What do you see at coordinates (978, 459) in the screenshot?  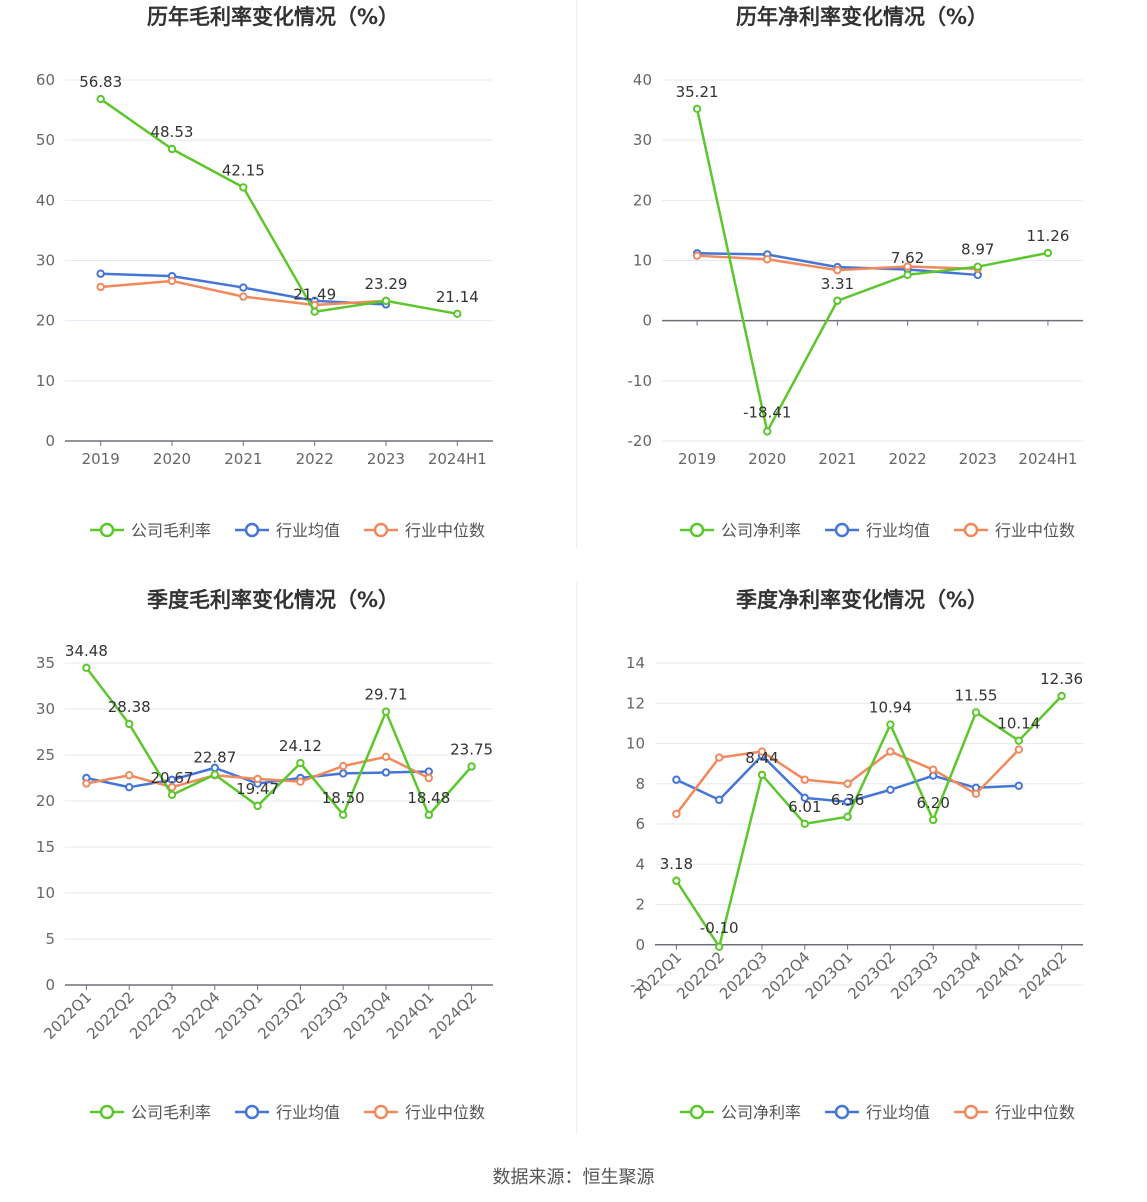 I see `x-tick-label: 2023` at bounding box center [978, 459].